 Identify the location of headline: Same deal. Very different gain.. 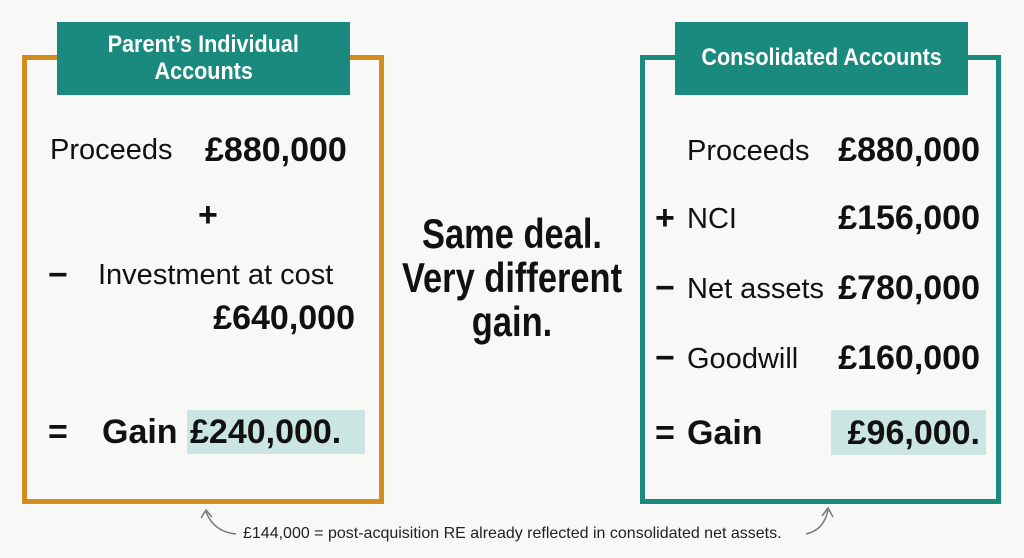
(512, 278).